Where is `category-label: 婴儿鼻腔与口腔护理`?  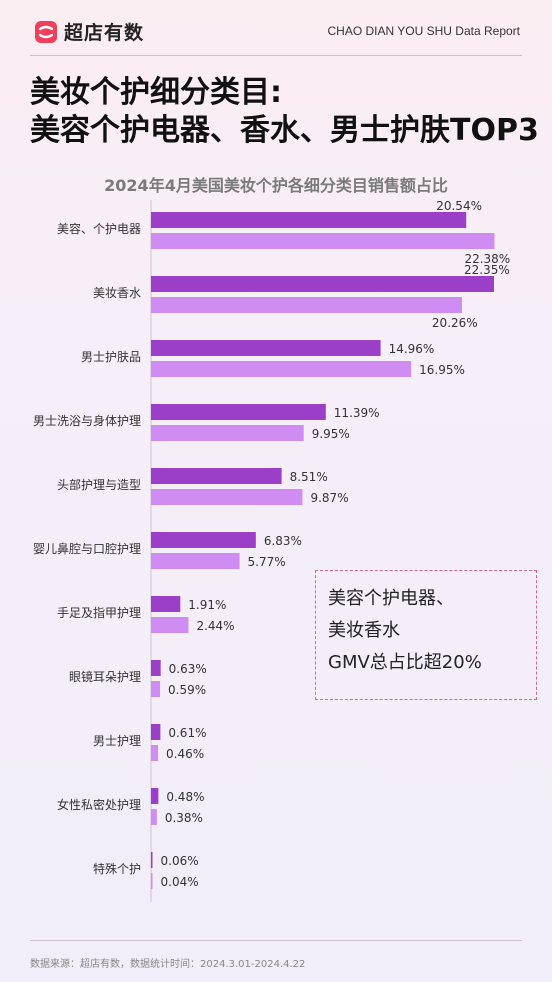 category-label: 婴儿鼻腔与口腔护理 is located at coordinates (87, 548).